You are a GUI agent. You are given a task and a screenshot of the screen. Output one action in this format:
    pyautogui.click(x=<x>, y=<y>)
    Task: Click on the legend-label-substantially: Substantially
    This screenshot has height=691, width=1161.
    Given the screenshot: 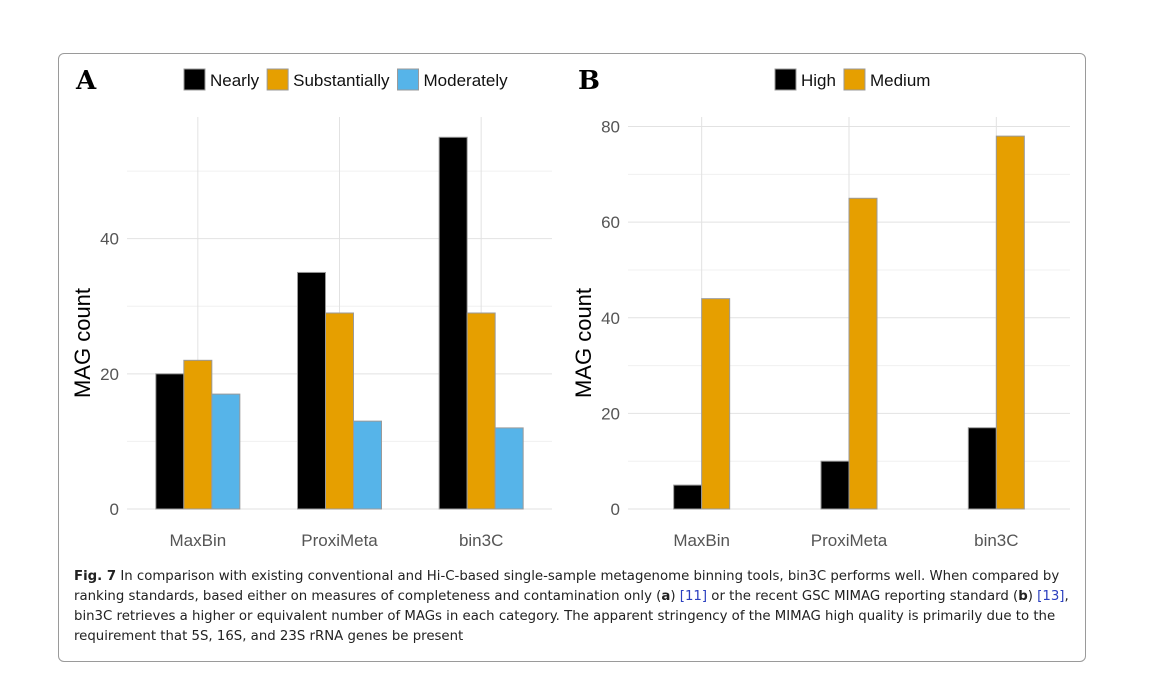 What is the action you would take?
    pyautogui.click(x=341, y=80)
    